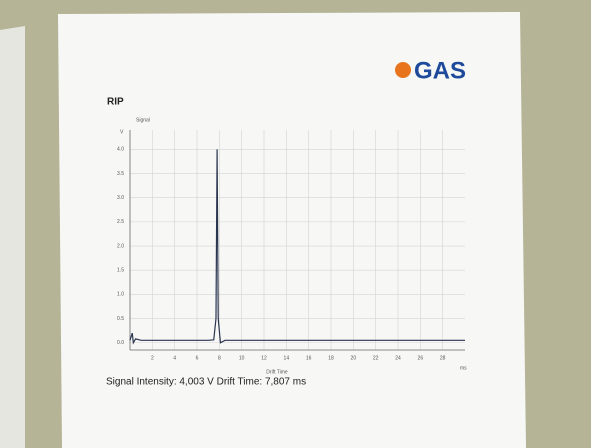  What do you see at coordinates (309, 358) in the screenshot?
I see `x-tick-label: 16` at bounding box center [309, 358].